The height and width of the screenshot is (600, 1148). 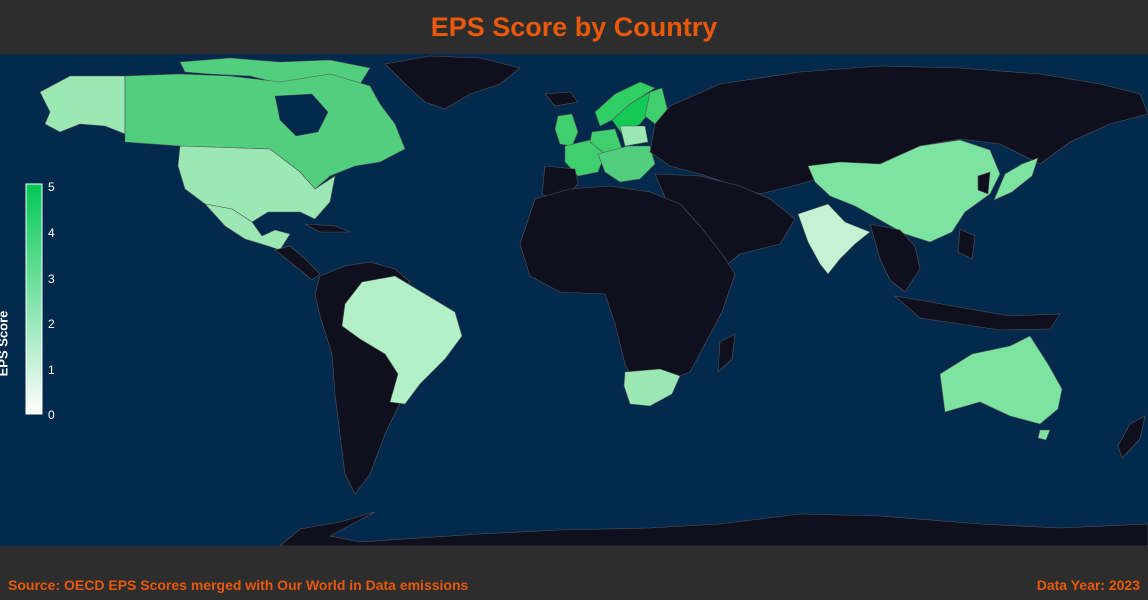 I want to click on data-year-label: Data Year: 2023, so click(x=1088, y=585).